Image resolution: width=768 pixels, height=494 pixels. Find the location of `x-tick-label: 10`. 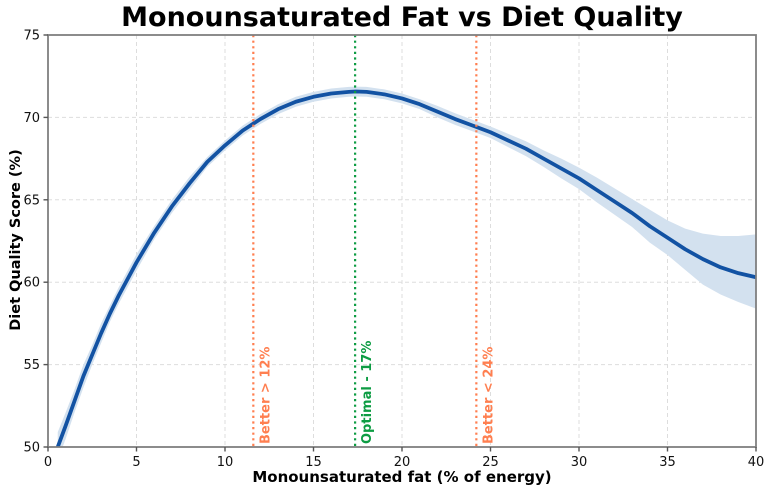

x-tick-label: 10 is located at coordinates (225, 462).